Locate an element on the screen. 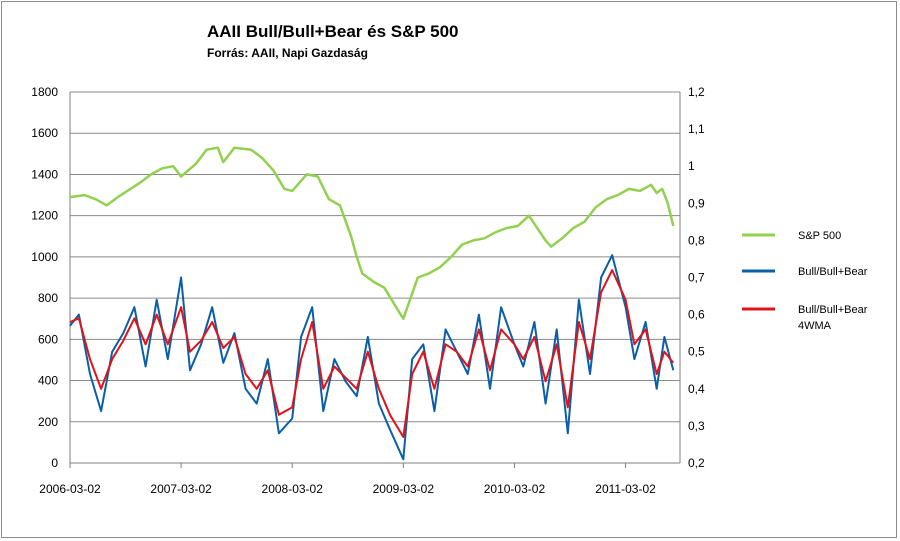  y-right-tick-label: 1,1 is located at coordinates (696, 129).